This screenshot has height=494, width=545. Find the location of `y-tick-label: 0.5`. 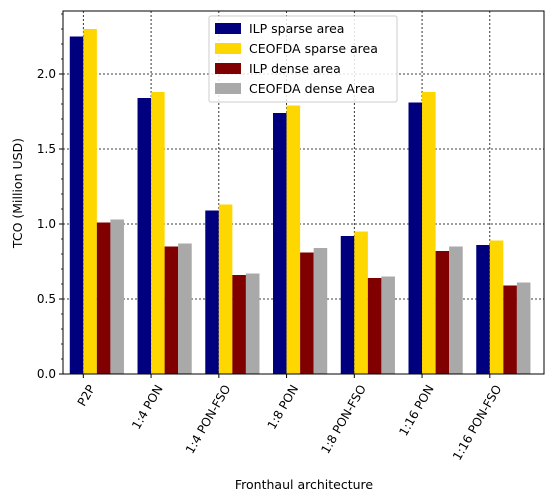

y-tick-label: 0.5 is located at coordinates (46, 299).